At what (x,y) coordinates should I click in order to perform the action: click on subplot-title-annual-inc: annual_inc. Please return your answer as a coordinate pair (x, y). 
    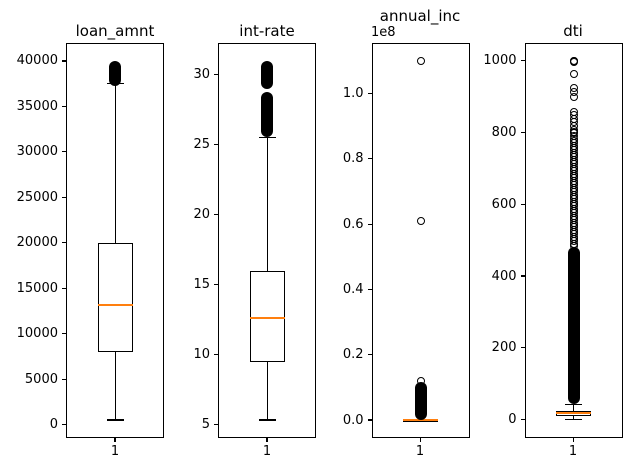
    Looking at the image, I should click on (420, 16).